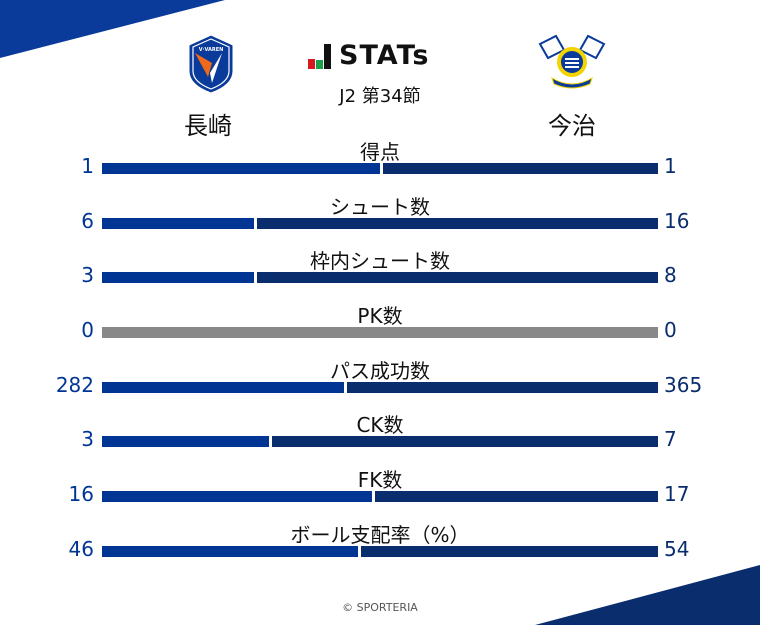 The height and width of the screenshot is (625, 760). I want to click on stat-row: 枠内シュート数 3 8, so click(380, 272).